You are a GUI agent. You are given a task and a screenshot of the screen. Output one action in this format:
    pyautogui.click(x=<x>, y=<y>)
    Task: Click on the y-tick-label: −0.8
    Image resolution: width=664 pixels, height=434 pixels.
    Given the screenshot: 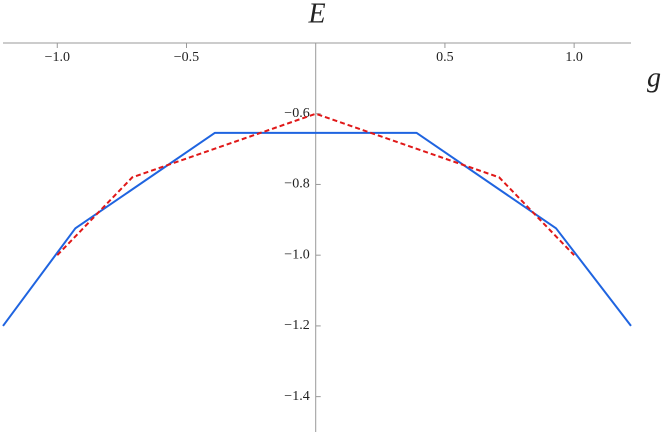 What is the action you would take?
    pyautogui.click(x=296, y=184)
    